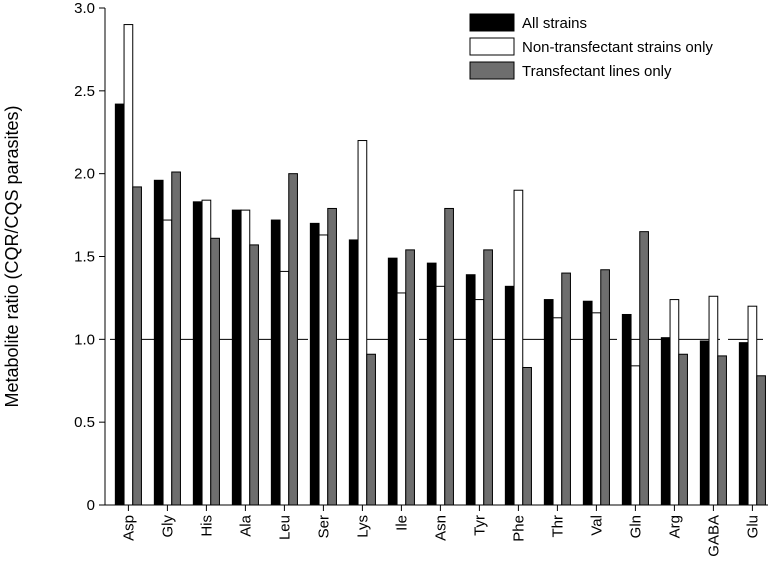  What do you see at coordinates (91, 505) in the screenshot?
I see `y-tick-label: 0` at bounding box center [91, 505].